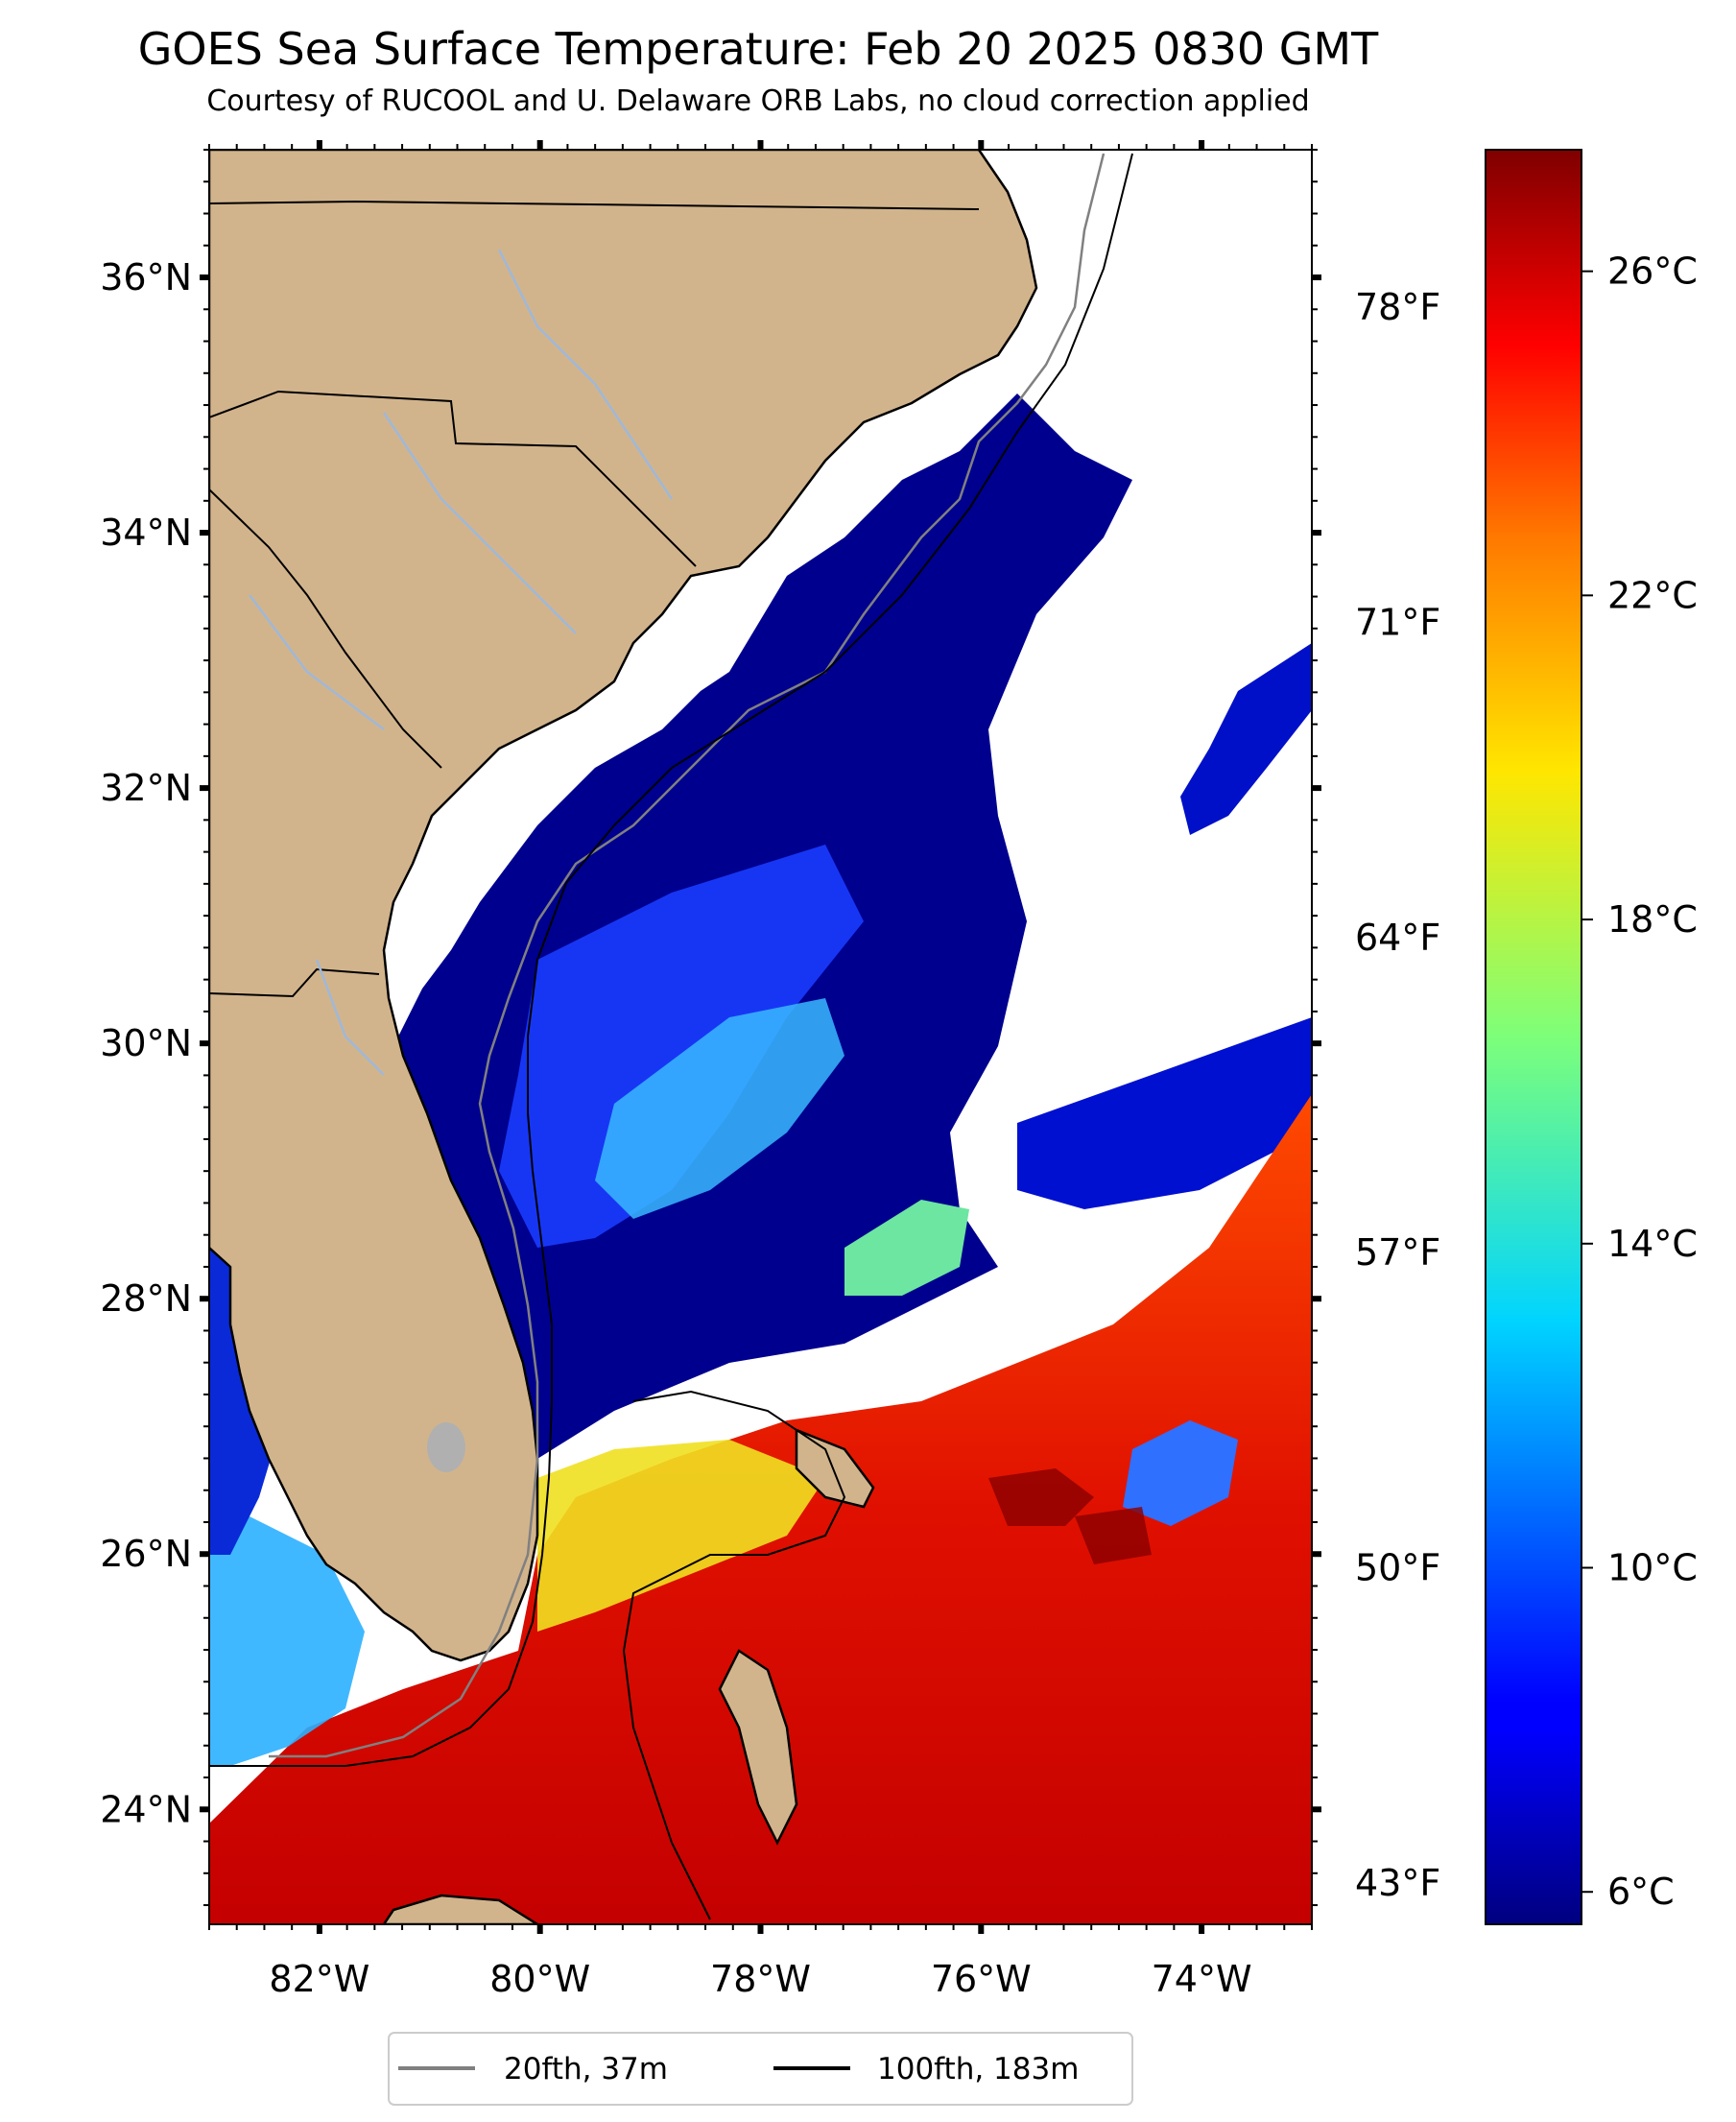 The height and width of the screenshot is (2122, 1736). What do you see at coordinates (760, 1979) in the screenshot?
I see `lon-tick-label: 78°W` at bounding box center [760, 1979].